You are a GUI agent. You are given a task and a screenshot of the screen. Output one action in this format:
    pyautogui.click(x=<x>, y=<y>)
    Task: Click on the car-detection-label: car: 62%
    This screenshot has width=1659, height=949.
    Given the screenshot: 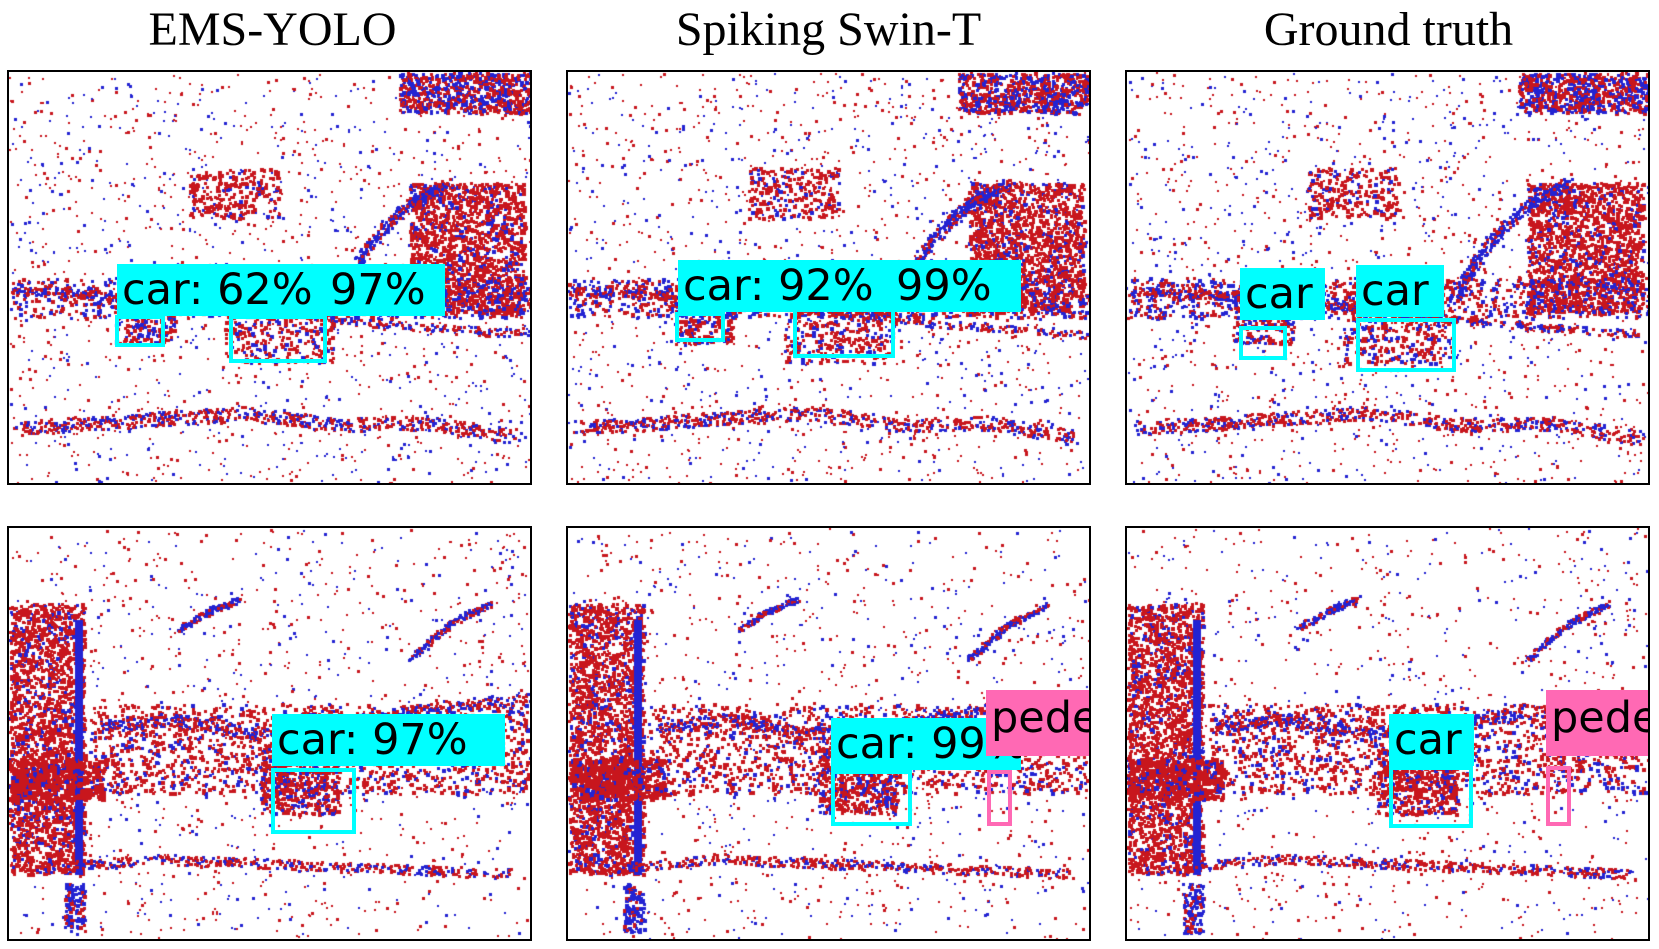 What is the action you would take?
    pyautogui.click(x=227, y=290)
    